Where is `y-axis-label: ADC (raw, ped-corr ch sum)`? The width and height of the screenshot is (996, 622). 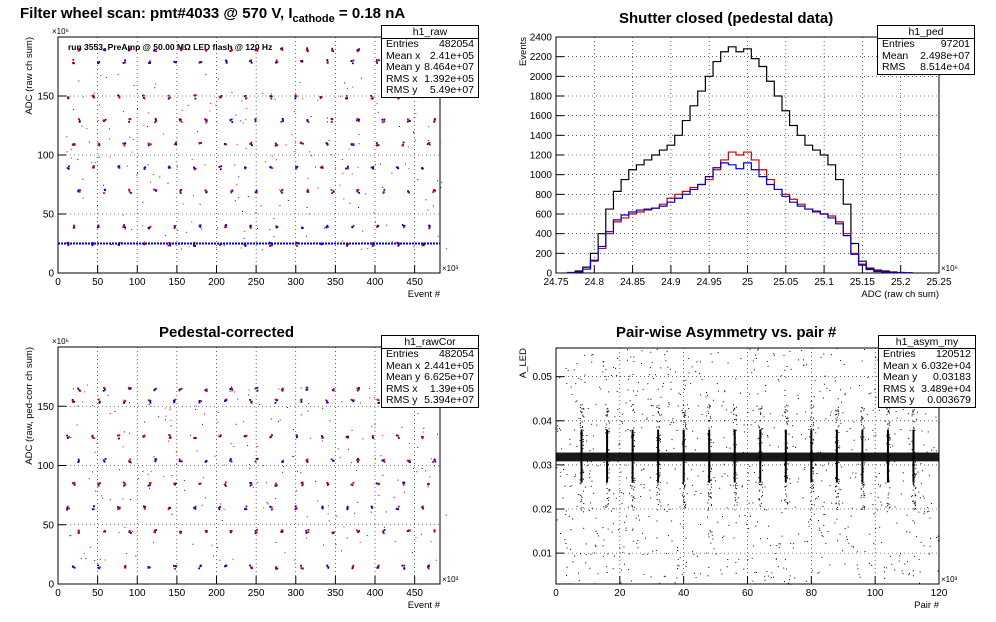
y-axis-label: ADC (raw, ped-corr ch sum) is located at coordinates (29, 406).